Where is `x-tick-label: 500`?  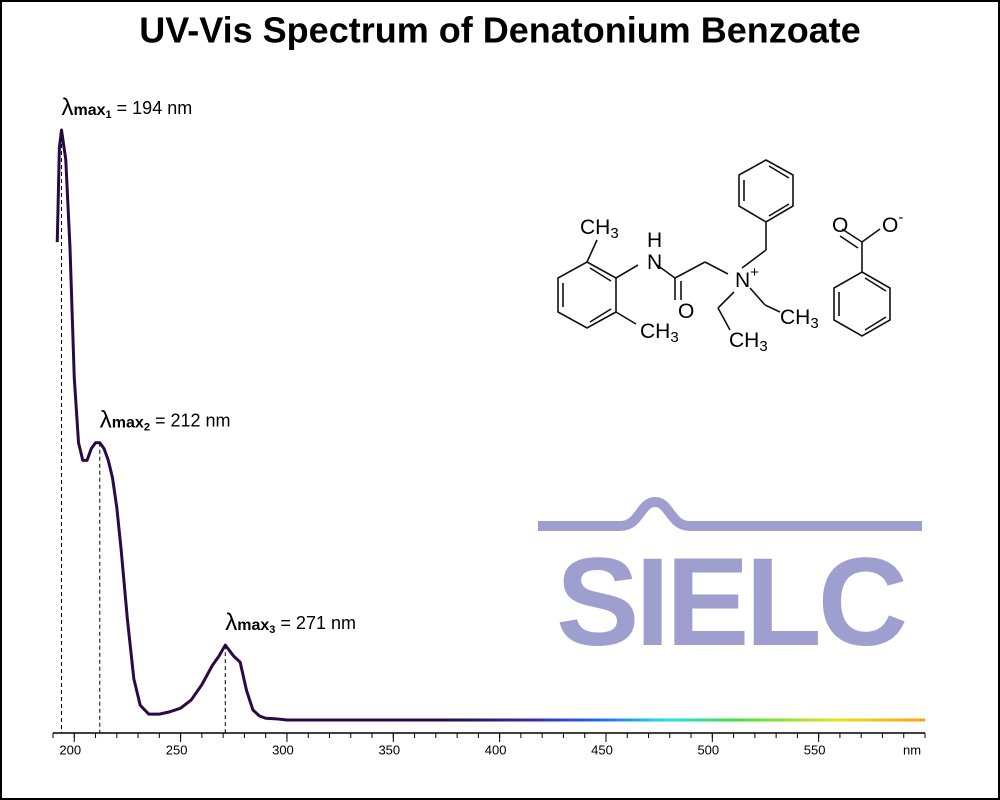
x-tick-label: 500 is located at coordinates (708, 749).